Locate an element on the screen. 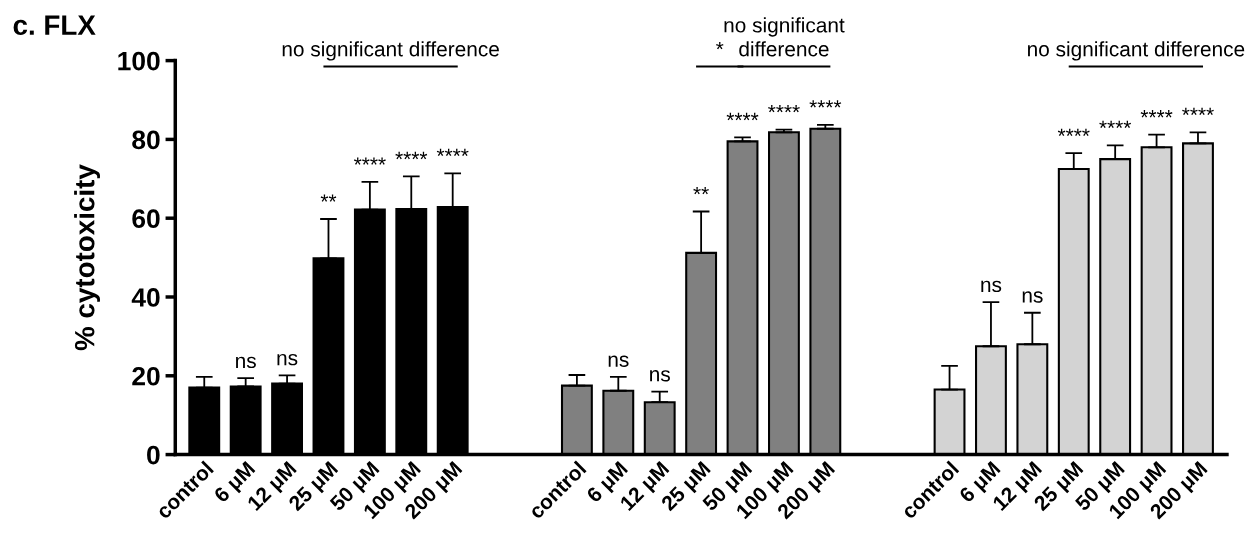  y-tick-label: 60 is located at coordinates (146, 219).